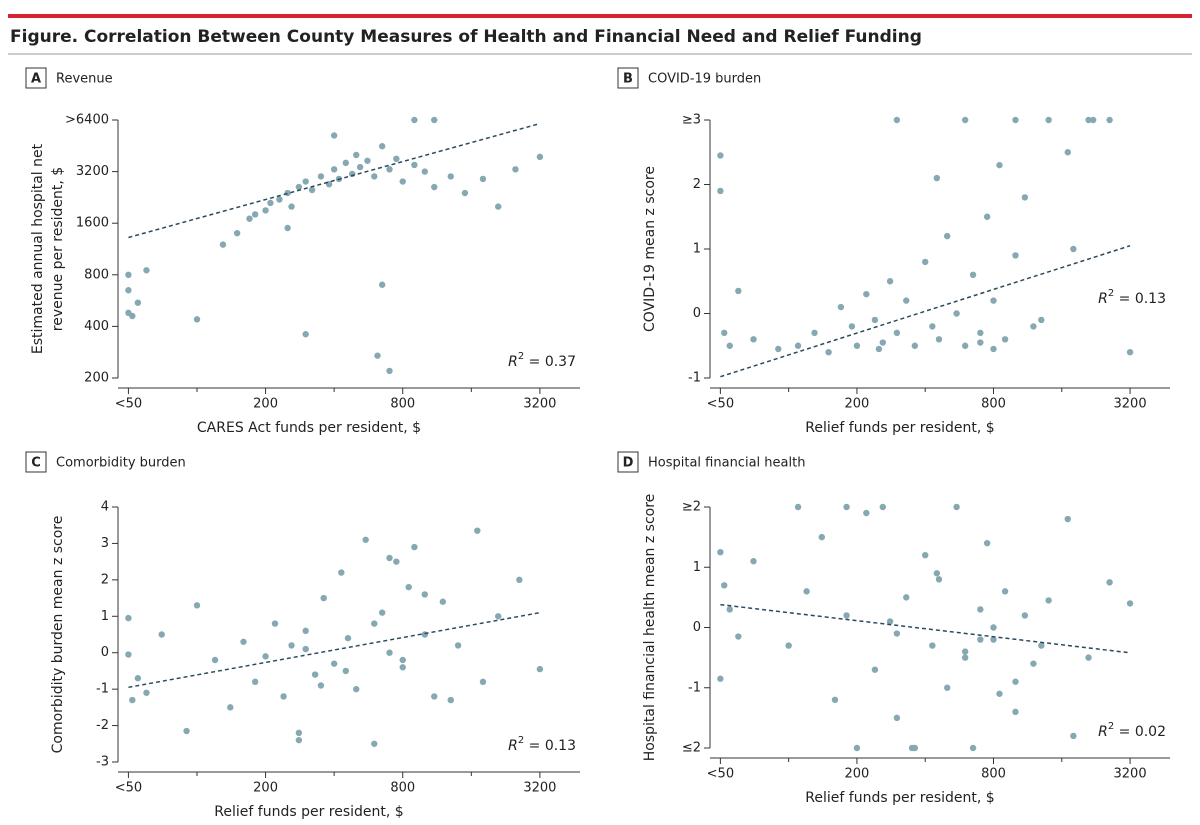 Image resolution: width=1200 pixels, height=825 pixels. Describe the element at coordinates (308, 812) in the screenshot. I see `x-axis-title: Relief funds per resident, $` at that location.